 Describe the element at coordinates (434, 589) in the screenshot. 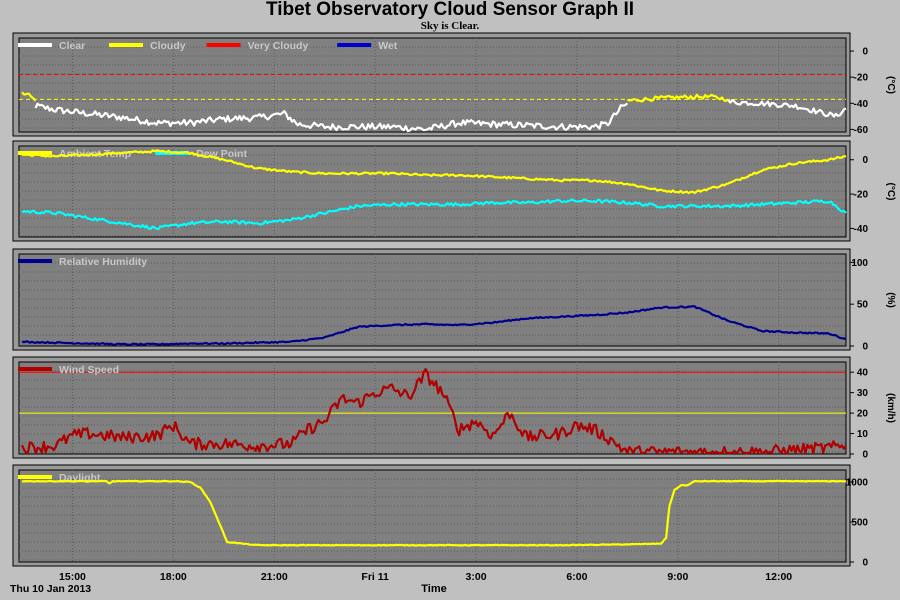

I see `time-axis-label: Time` at that location.